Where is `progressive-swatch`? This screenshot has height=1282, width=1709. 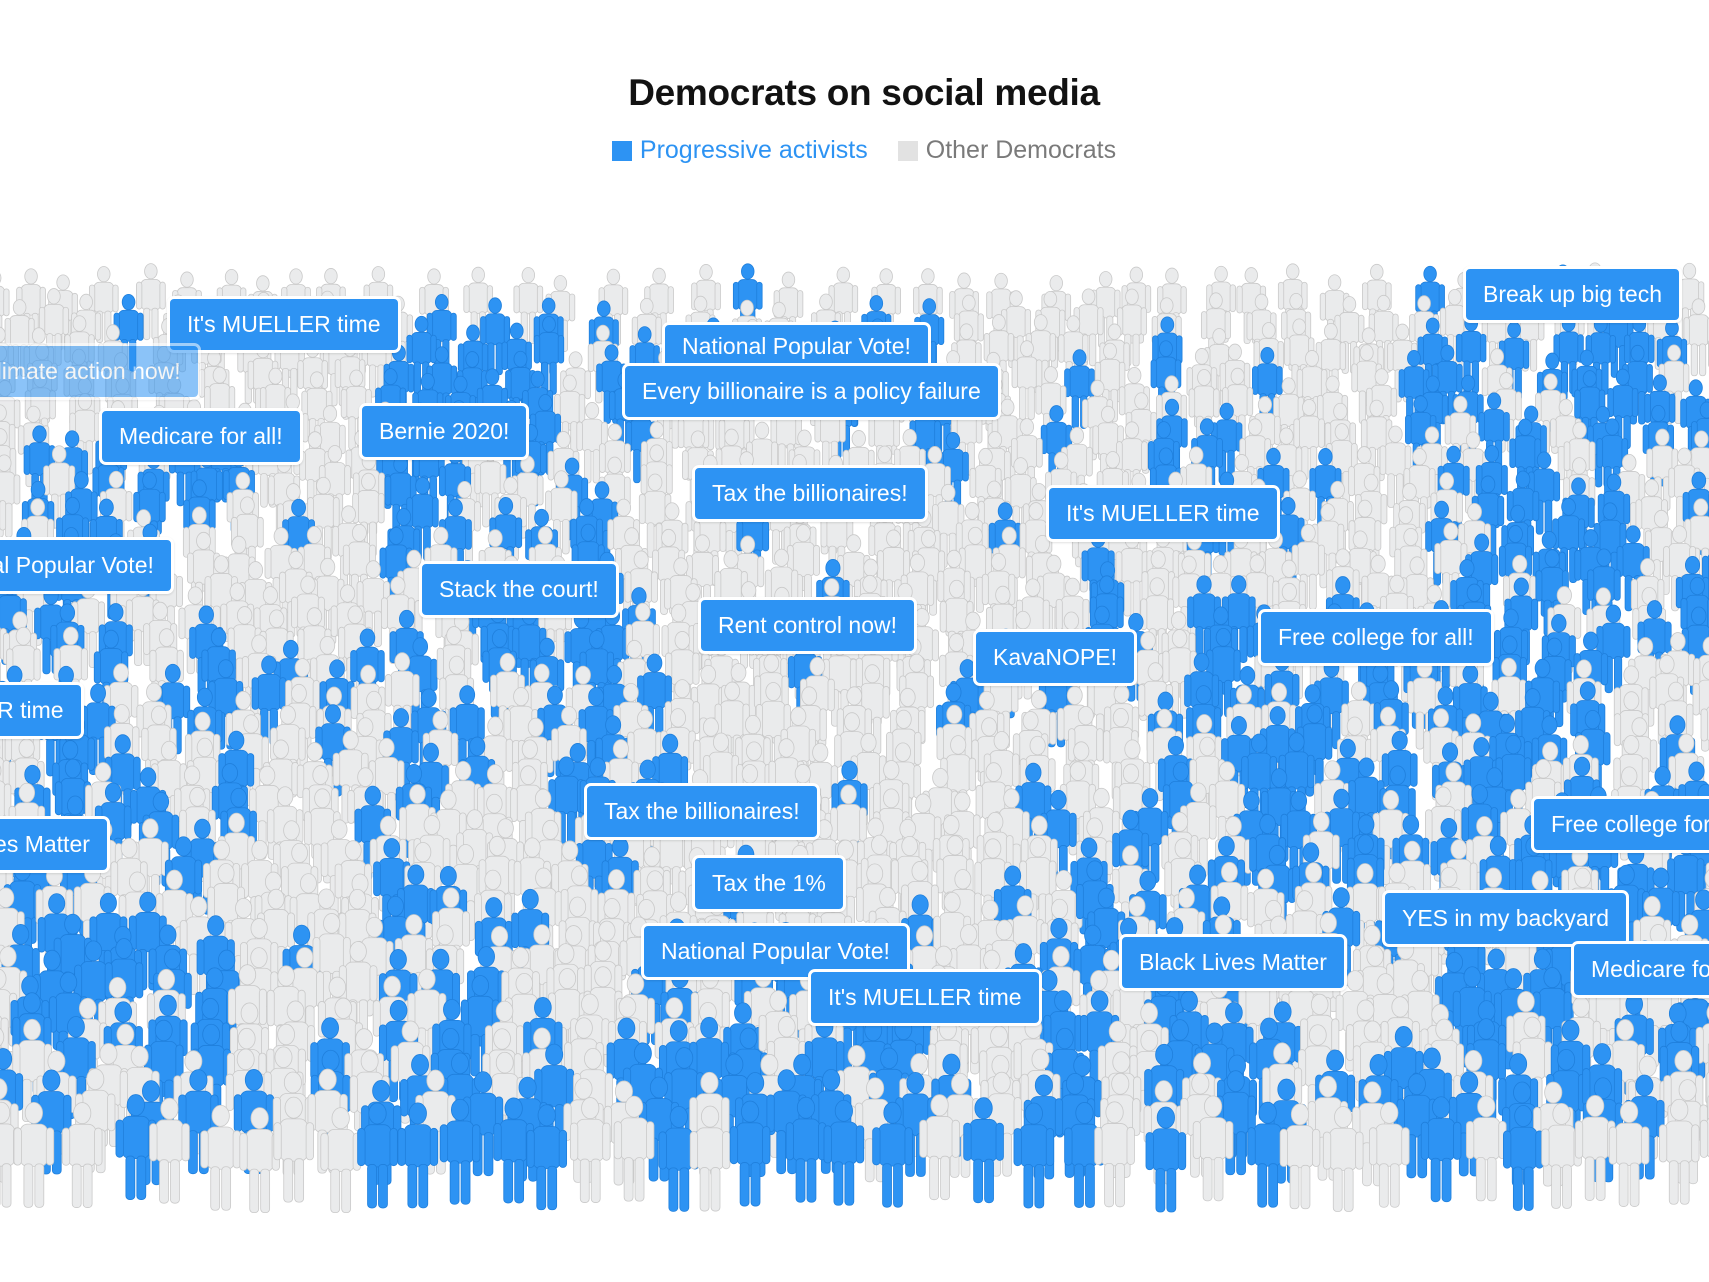 progressive-swatch is located at coordinates (621, 150).